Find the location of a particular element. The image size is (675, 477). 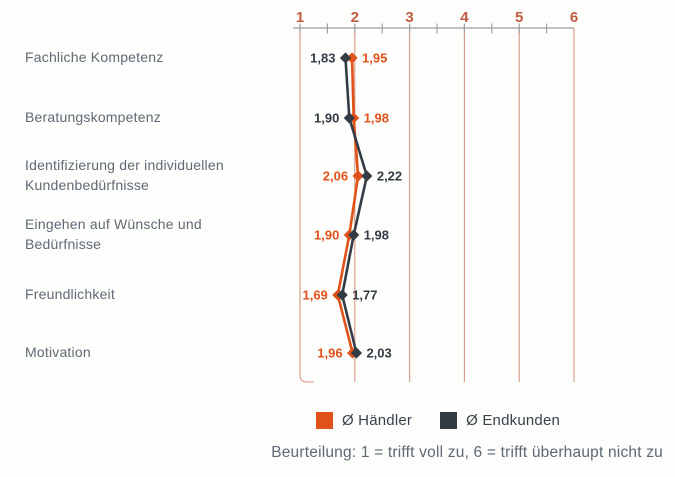

axis-tick-label: 6 is located at coordinates (574, 17).